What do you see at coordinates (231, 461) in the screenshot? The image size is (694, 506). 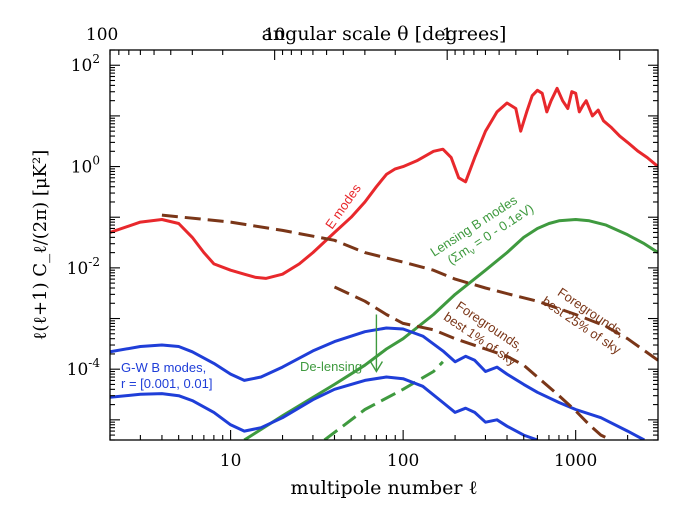 I see `x-tick-label: 10` at bounding box center [231, 461].